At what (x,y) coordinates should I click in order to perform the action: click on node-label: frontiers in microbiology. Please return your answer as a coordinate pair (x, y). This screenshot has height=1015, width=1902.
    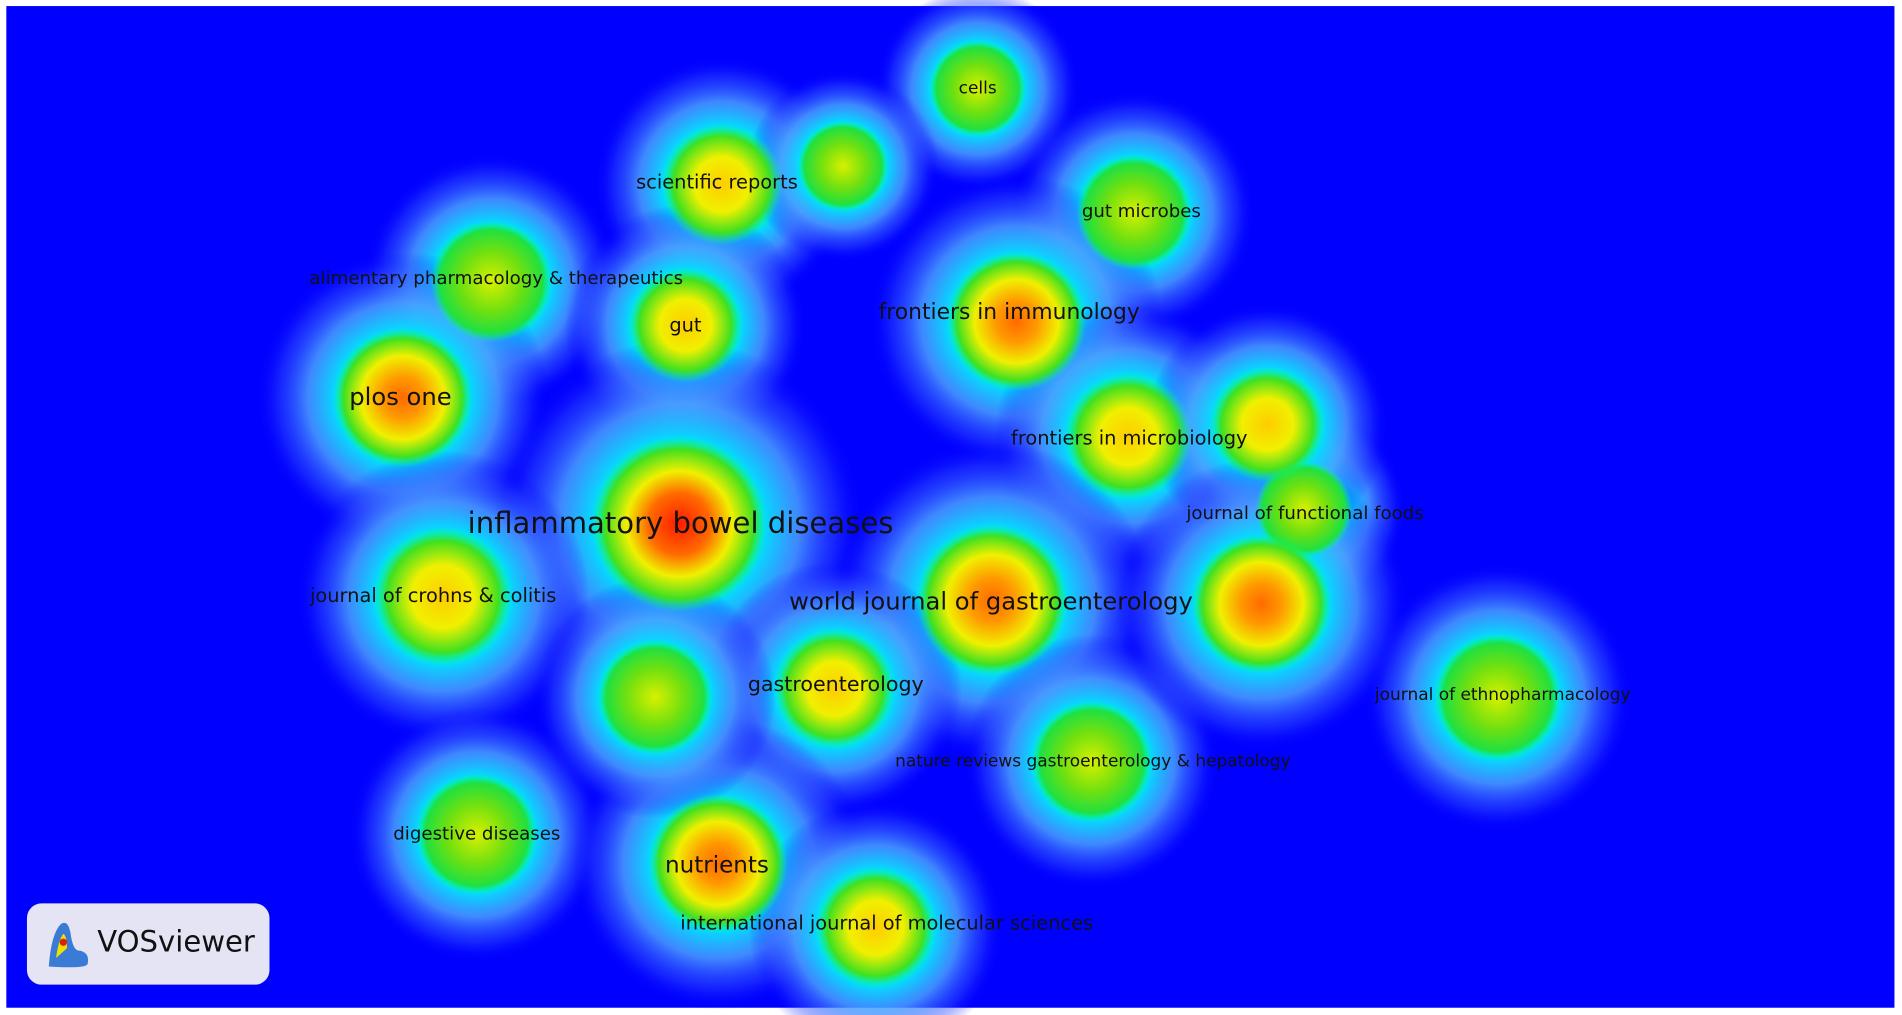
    Looking at the image, I should click on (1129, 437).